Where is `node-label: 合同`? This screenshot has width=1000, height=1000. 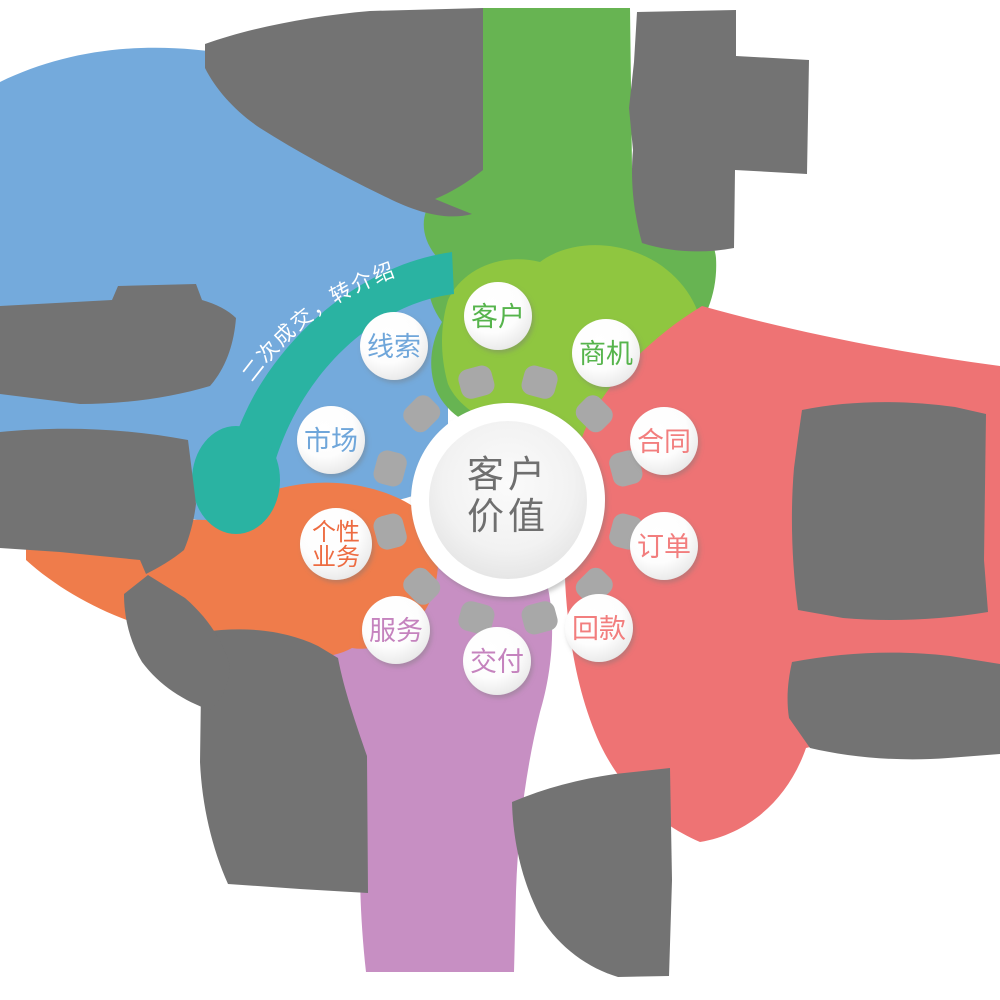 node-label: 合同 is located at coordinates (664, 442).